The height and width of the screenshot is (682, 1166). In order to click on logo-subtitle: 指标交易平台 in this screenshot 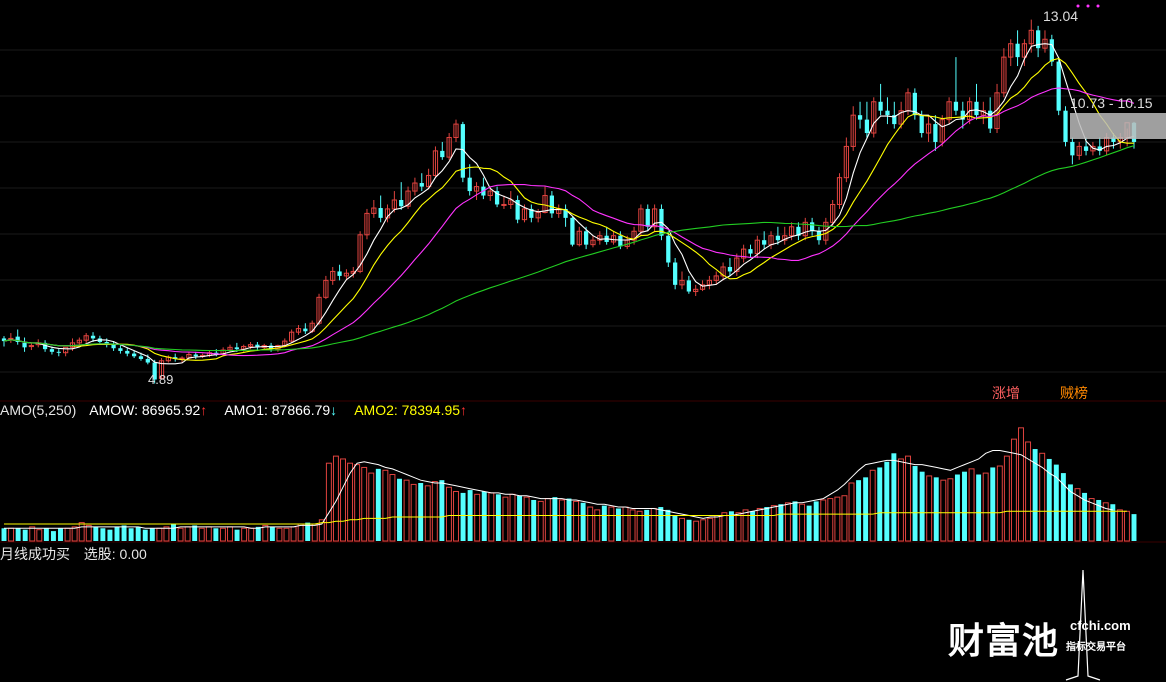, I will do `click(1096, 647)`.